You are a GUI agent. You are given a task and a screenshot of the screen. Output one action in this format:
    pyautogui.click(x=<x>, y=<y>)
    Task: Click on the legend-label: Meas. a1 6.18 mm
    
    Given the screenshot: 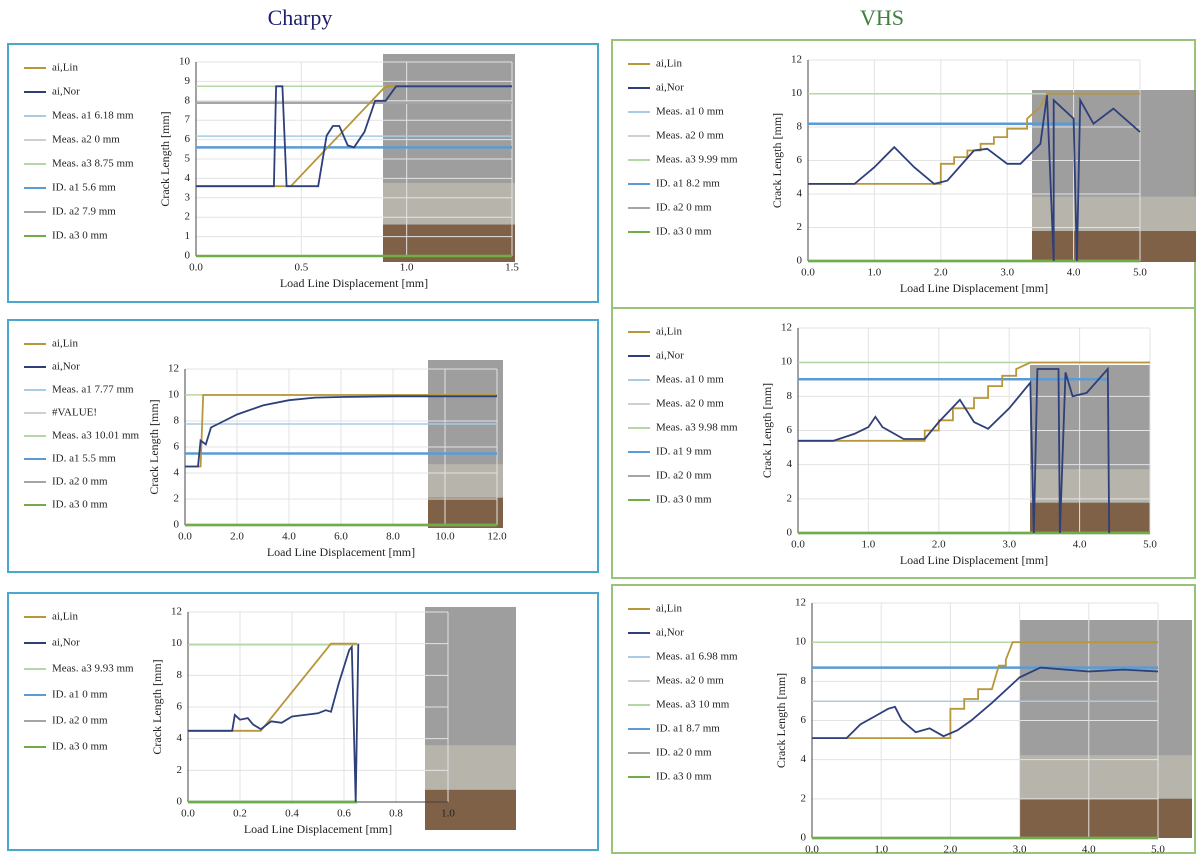 What is the action you would take?
    pyautogui.click(x=93, y=116)
    